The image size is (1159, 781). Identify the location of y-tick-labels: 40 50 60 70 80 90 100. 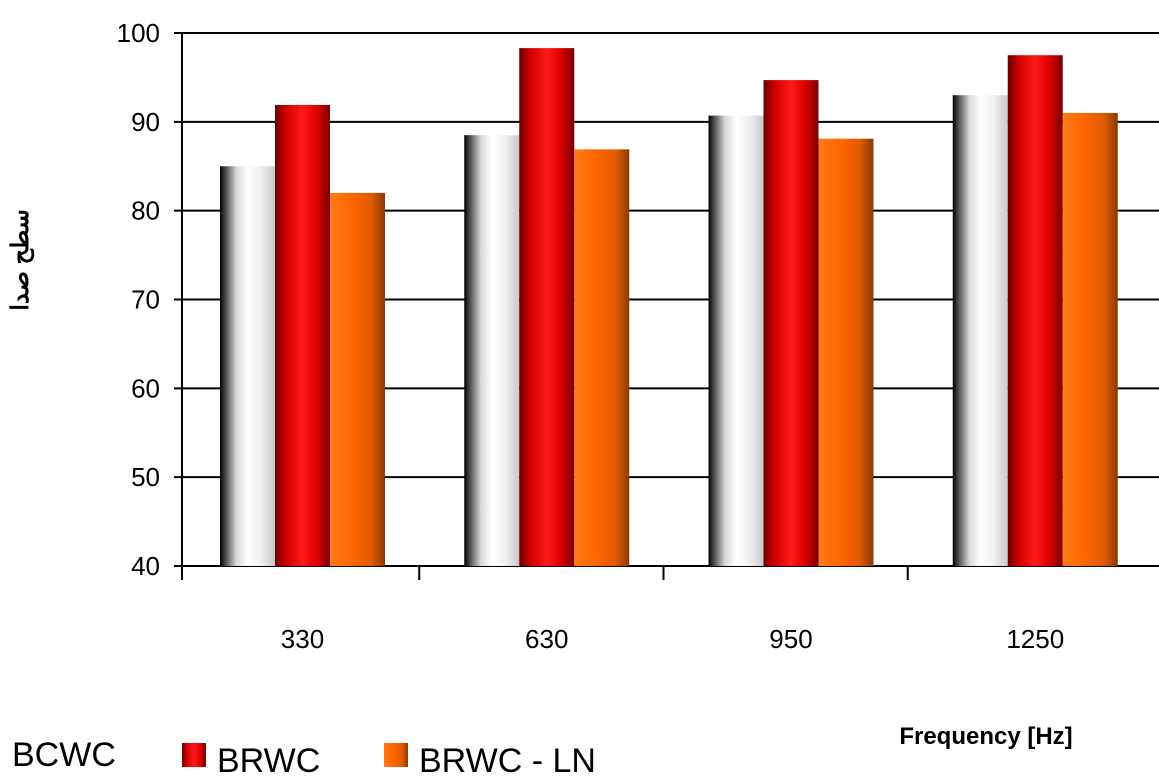
(138, 299).